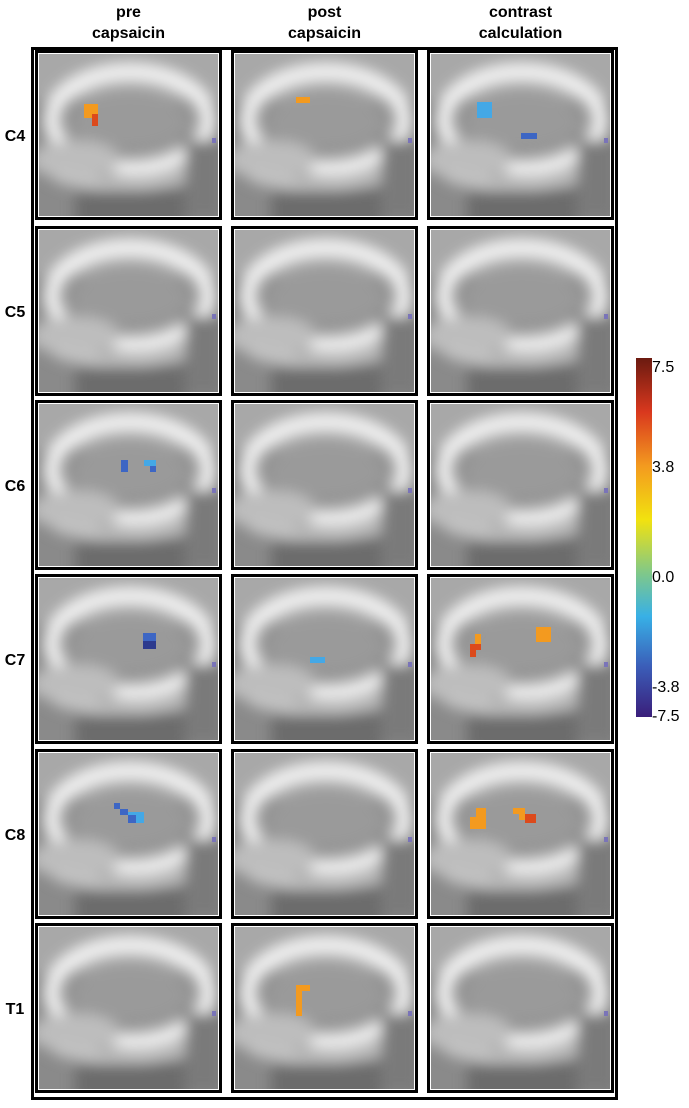 The image size is (689, 1108). What do you see at coordinates (15, 486) in the screenshot?
I see `row-label: C6` at bounding box center [15, 486].